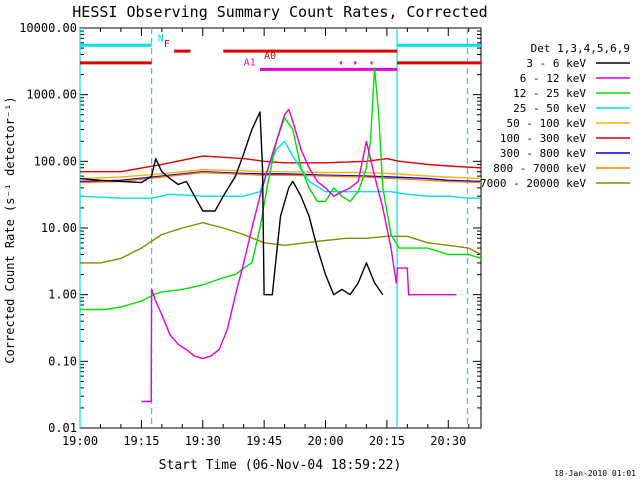 The width and height of the screenshot is (640, 480). What do you see at coordinates (448, 441) in the screenshot?
I see `x-tick-label: 20:30` at bounding box center [448, 441].